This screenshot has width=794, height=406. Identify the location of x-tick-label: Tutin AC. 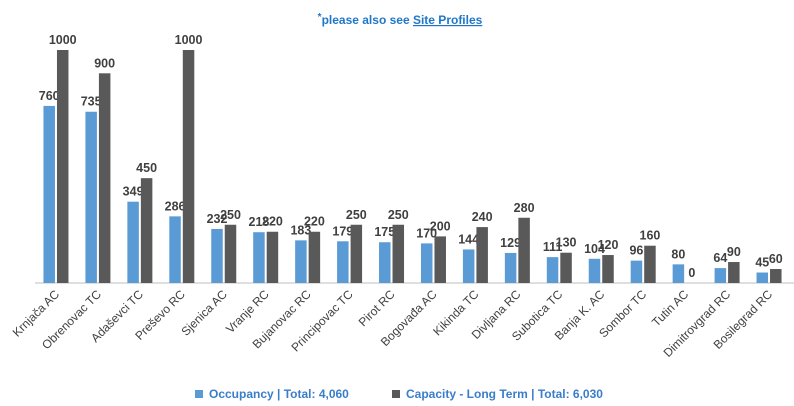
(670, 308).